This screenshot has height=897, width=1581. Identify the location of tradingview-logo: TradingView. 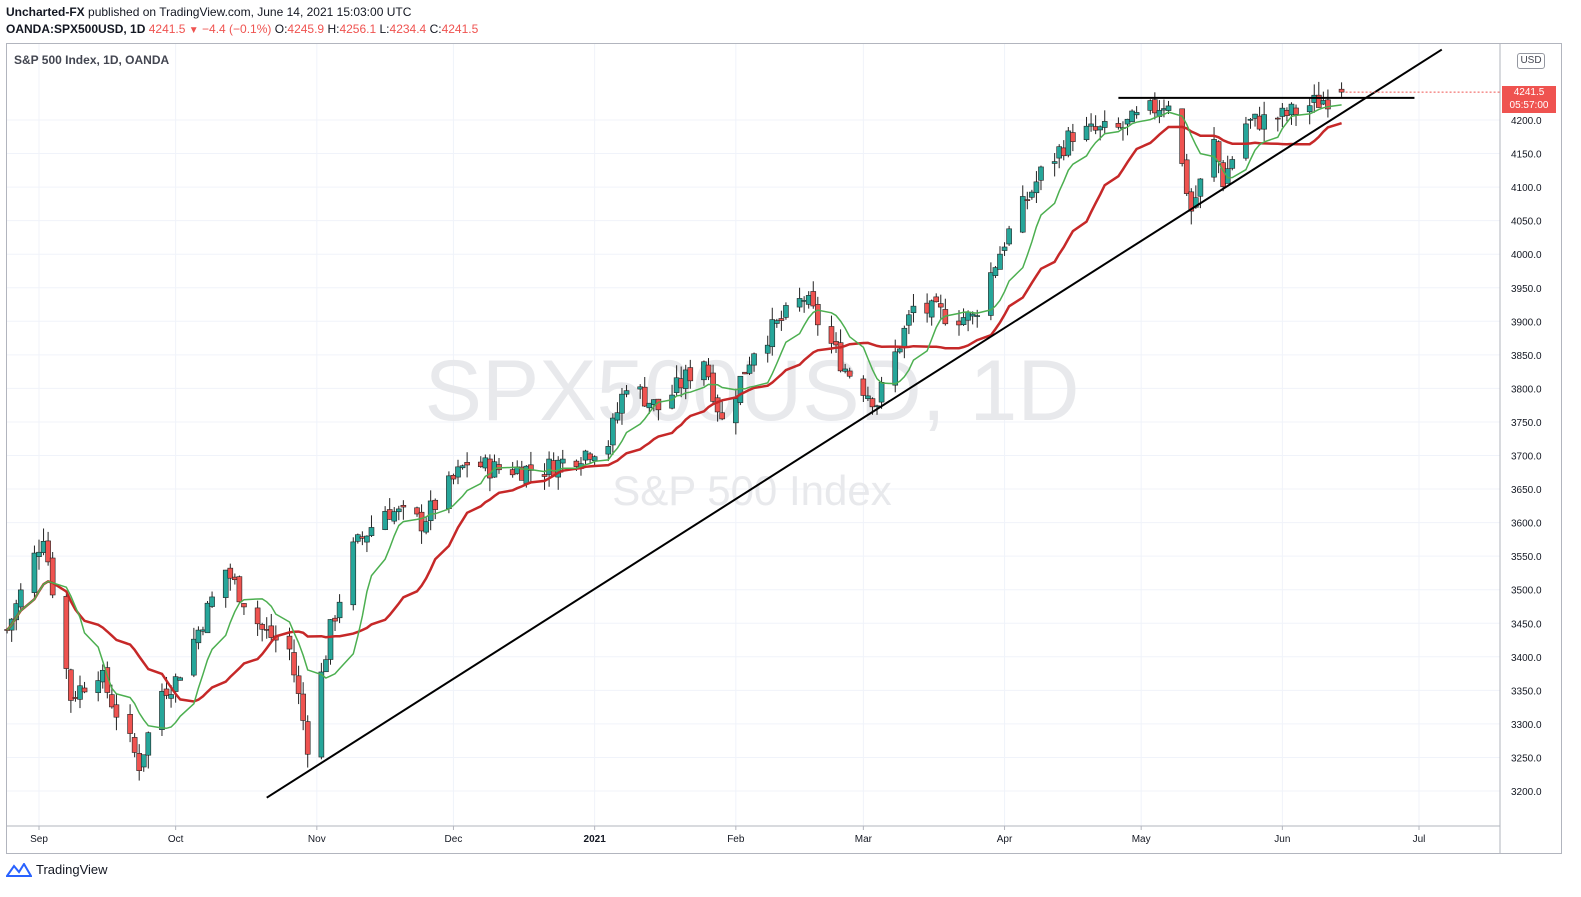
(57, 869).